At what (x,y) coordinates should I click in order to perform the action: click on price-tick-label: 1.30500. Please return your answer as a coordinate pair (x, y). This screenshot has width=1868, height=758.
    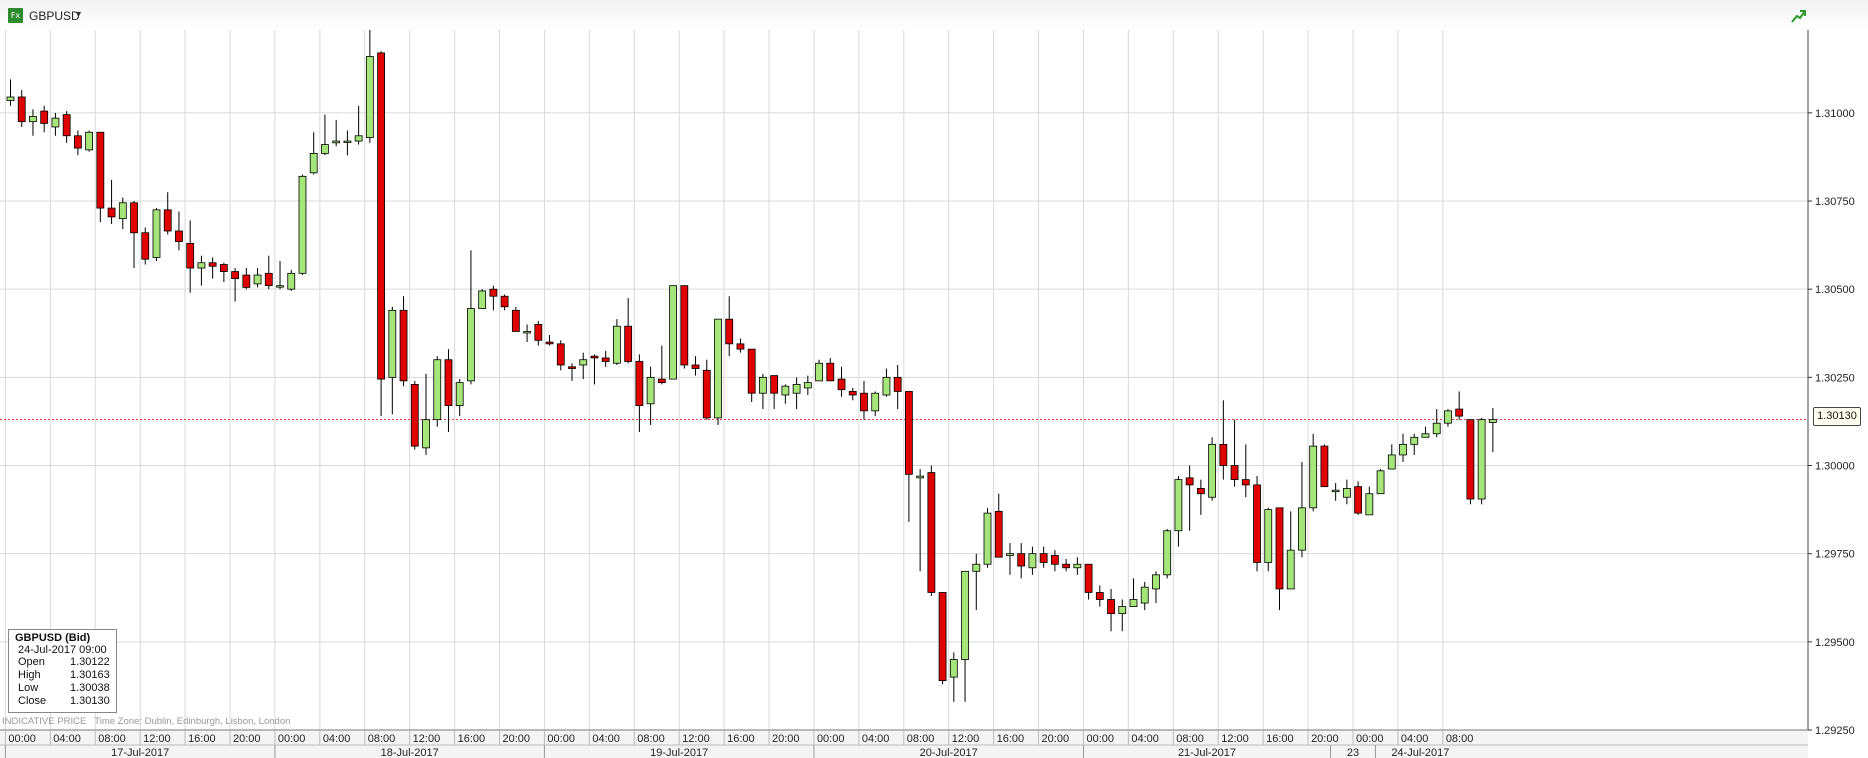
    Looking at the image, I should click on (1835, 290).